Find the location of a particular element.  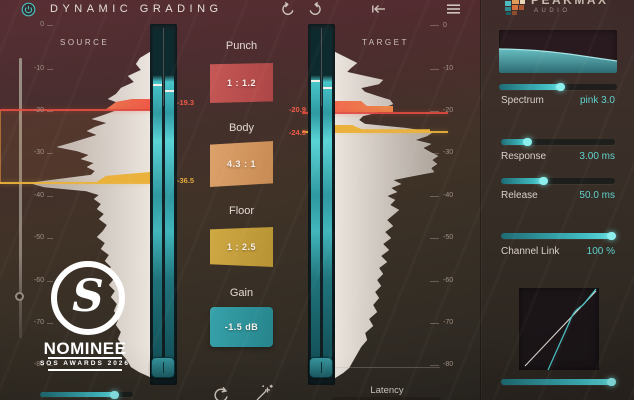

source-range-slider-fill is located at coordinates (80, 395).